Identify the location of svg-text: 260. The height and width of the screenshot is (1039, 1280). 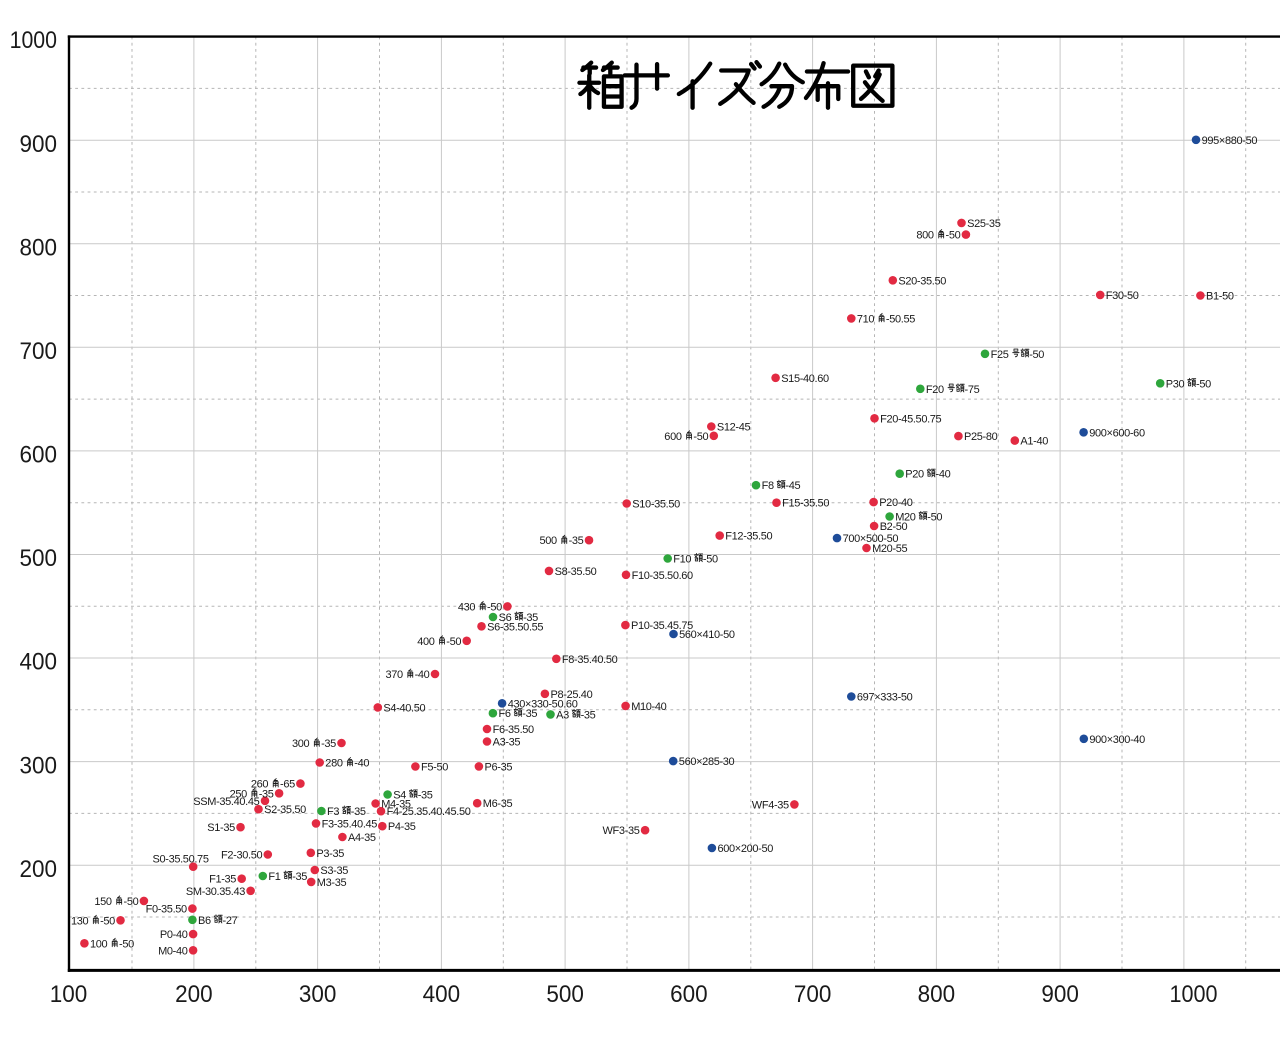
(260, 785).